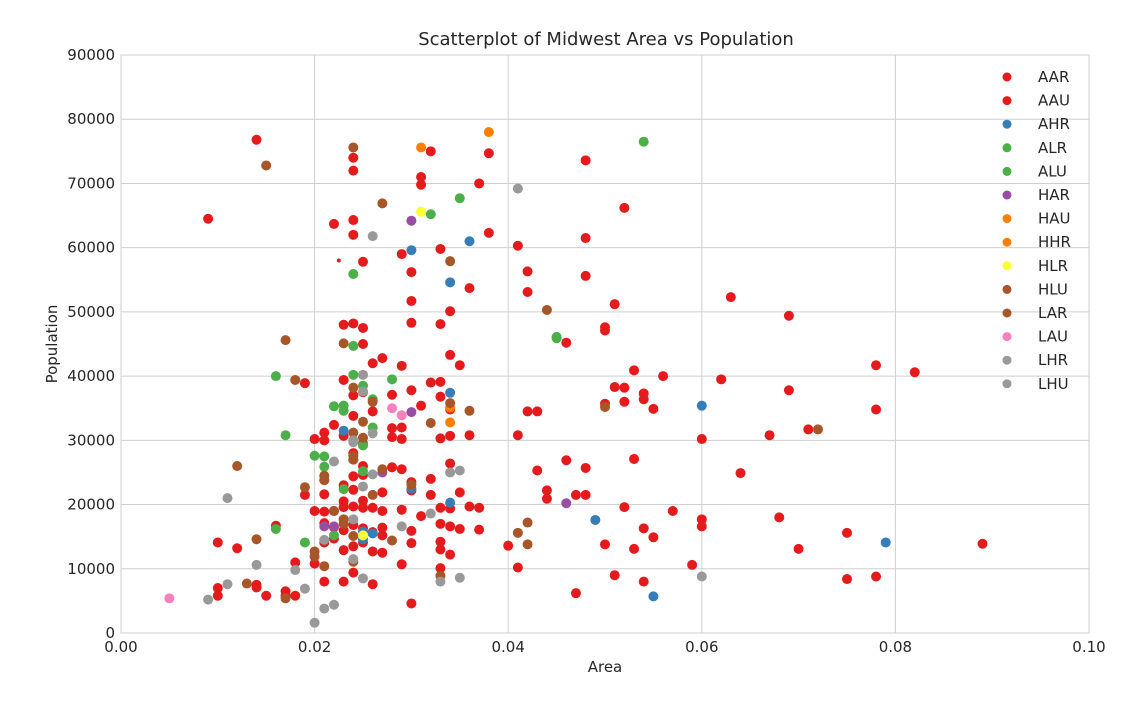  Describe the element at coordinates (411, 220) in the screenshot. I see `point-har` at that location.